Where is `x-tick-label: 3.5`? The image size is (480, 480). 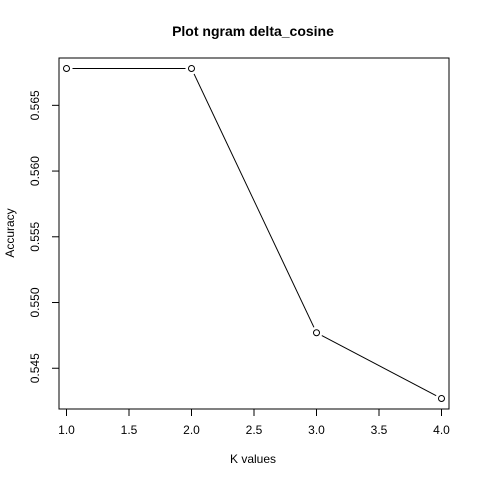
x-tick-label: 3.5 is located at coordinates (379, 430).